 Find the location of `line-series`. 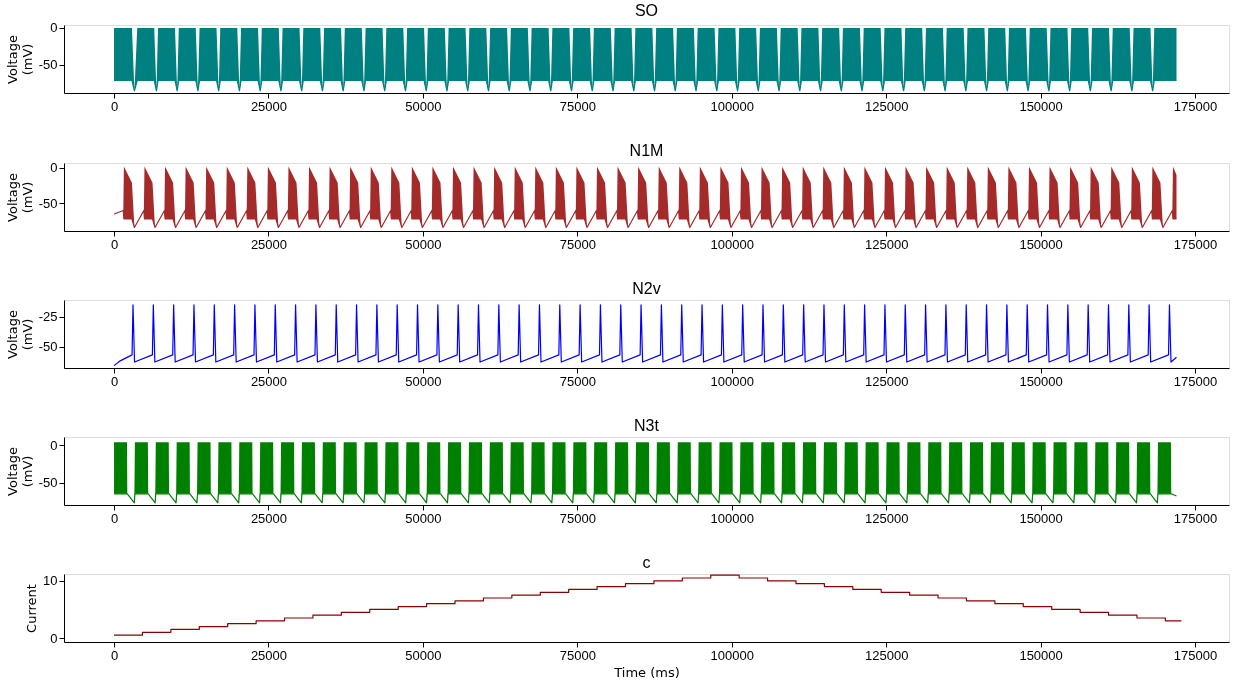

line-series is located at coordinates (645, 335).